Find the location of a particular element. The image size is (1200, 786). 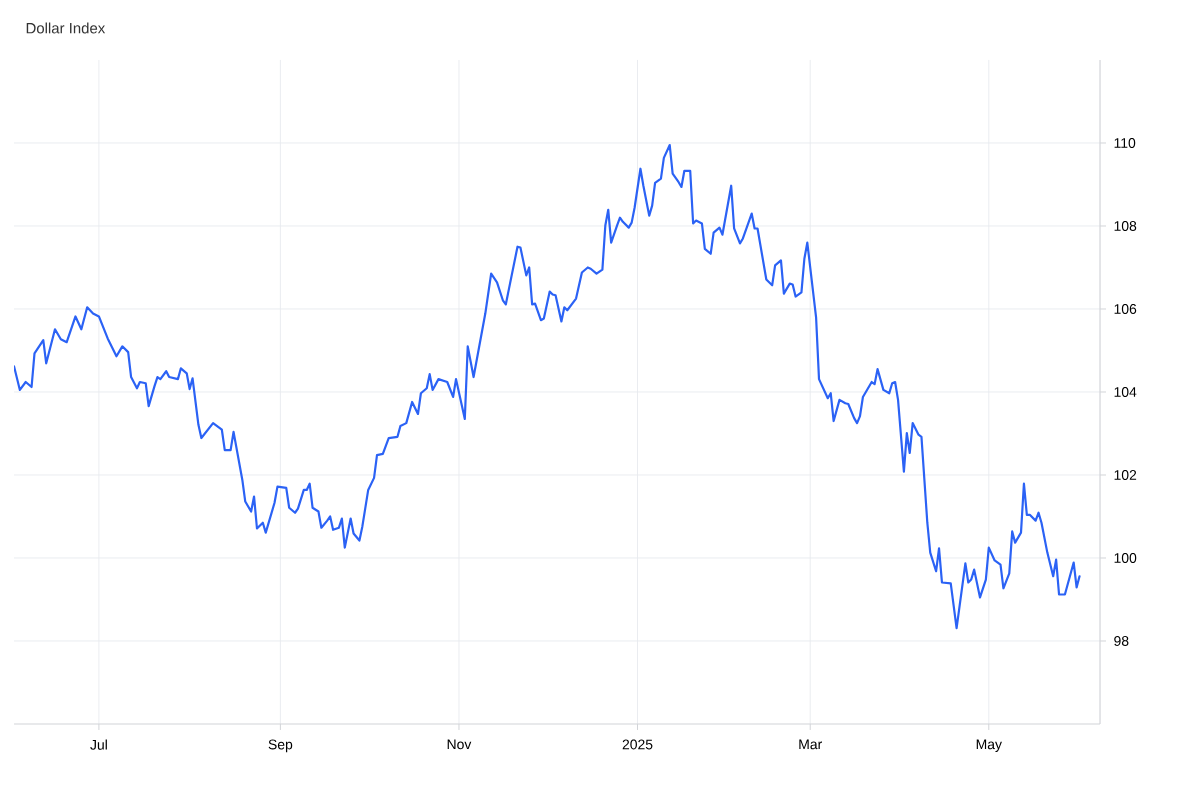

y-tick-label: 108 is located at coordinates (1125, 226).